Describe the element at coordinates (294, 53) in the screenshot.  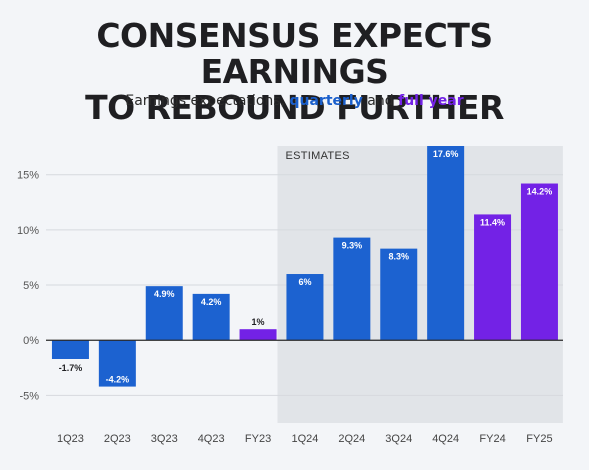
I see `chart-title-line-1: CONSENSUS EXPECTS EARNINGS` at that location.